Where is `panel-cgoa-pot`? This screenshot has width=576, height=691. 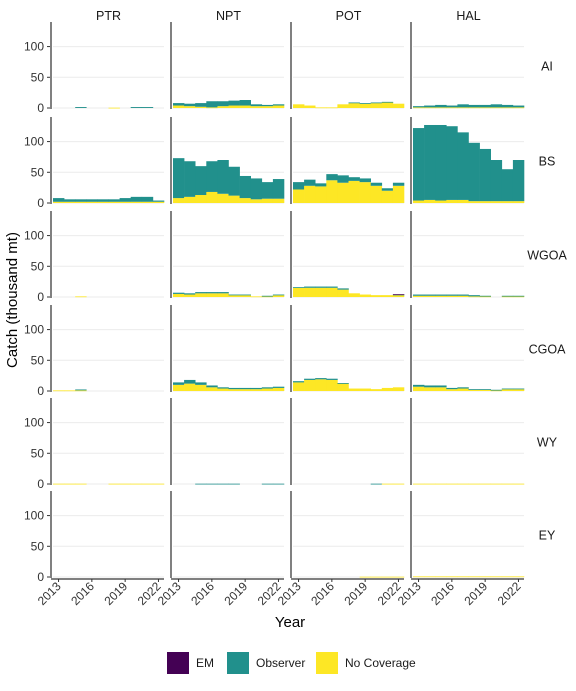
panel-cgoa-pot is located at coordinates (347, 348).